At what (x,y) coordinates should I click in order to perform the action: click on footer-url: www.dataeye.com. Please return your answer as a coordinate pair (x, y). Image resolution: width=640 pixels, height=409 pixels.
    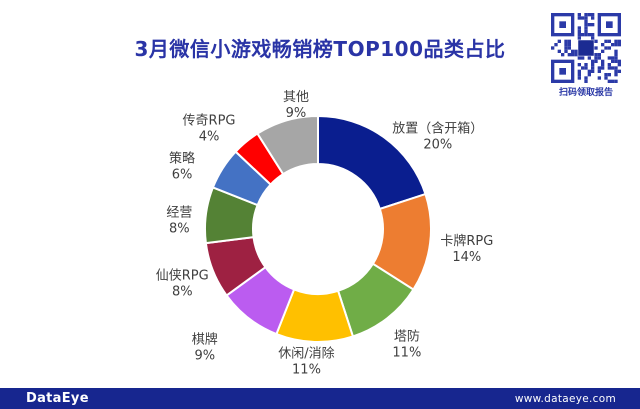
    Looking at the image, I should click on (565, 398).